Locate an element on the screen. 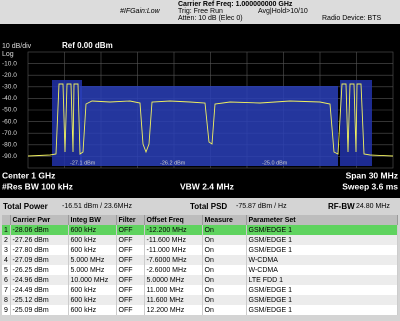  radio-device: Radio Device: BTS is located at coordinates (352, 18).